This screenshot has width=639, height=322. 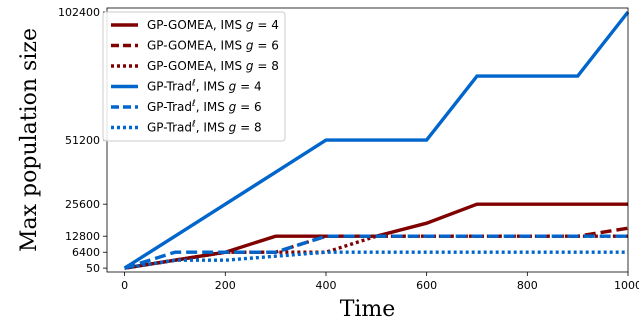 I want to click on x-axis-title: Time, so click(x=368, y=309).